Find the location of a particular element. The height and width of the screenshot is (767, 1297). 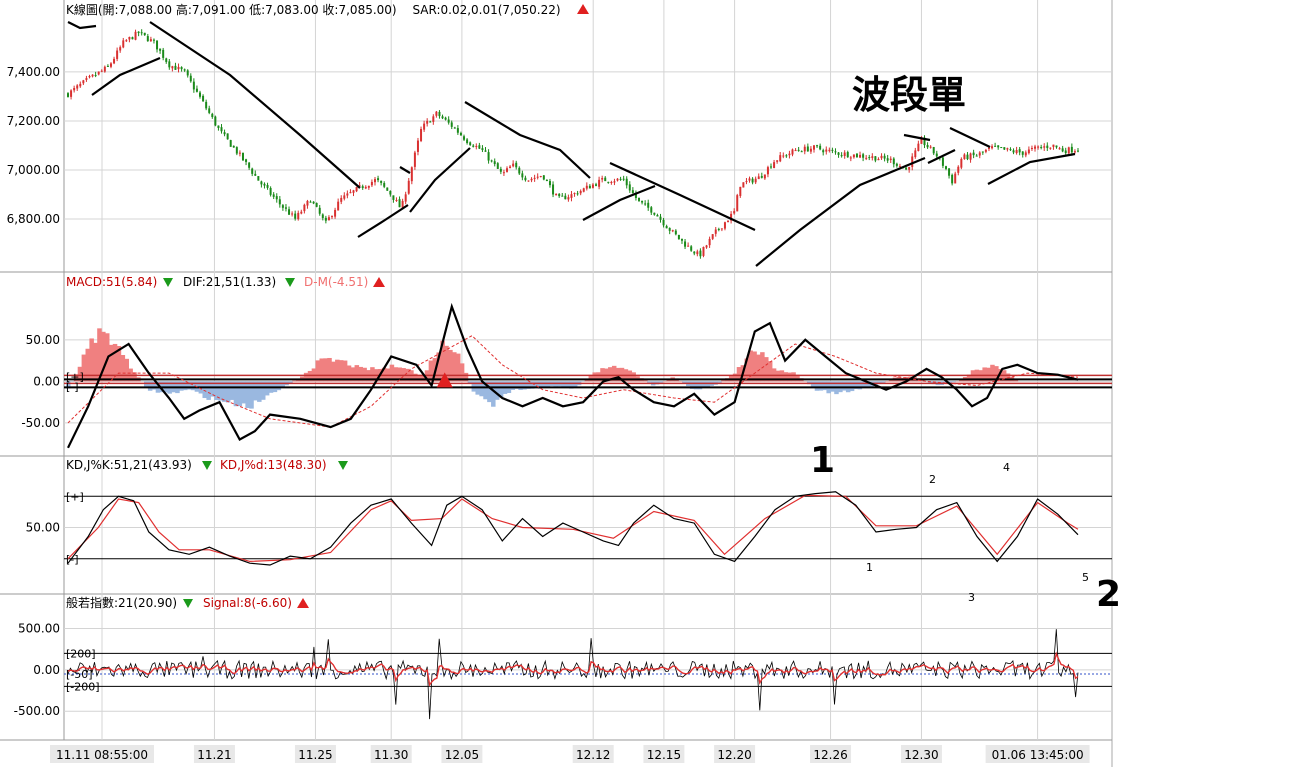

up-triangle-icon is located at coordinates (444, 380).